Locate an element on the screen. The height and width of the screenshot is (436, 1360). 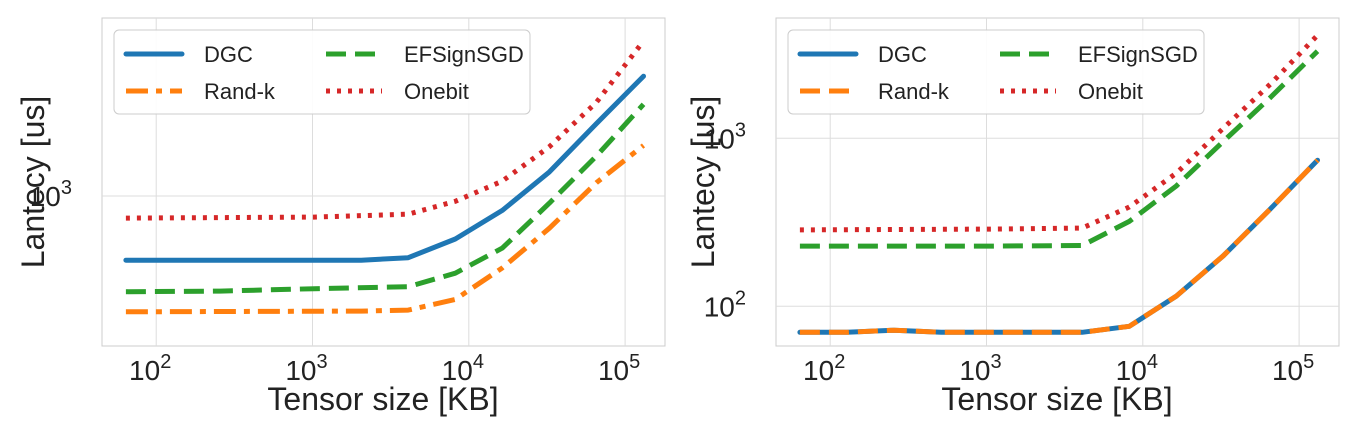
right-x-axis-label: Tensor size [KB] is located at coordinates (1056, 399).